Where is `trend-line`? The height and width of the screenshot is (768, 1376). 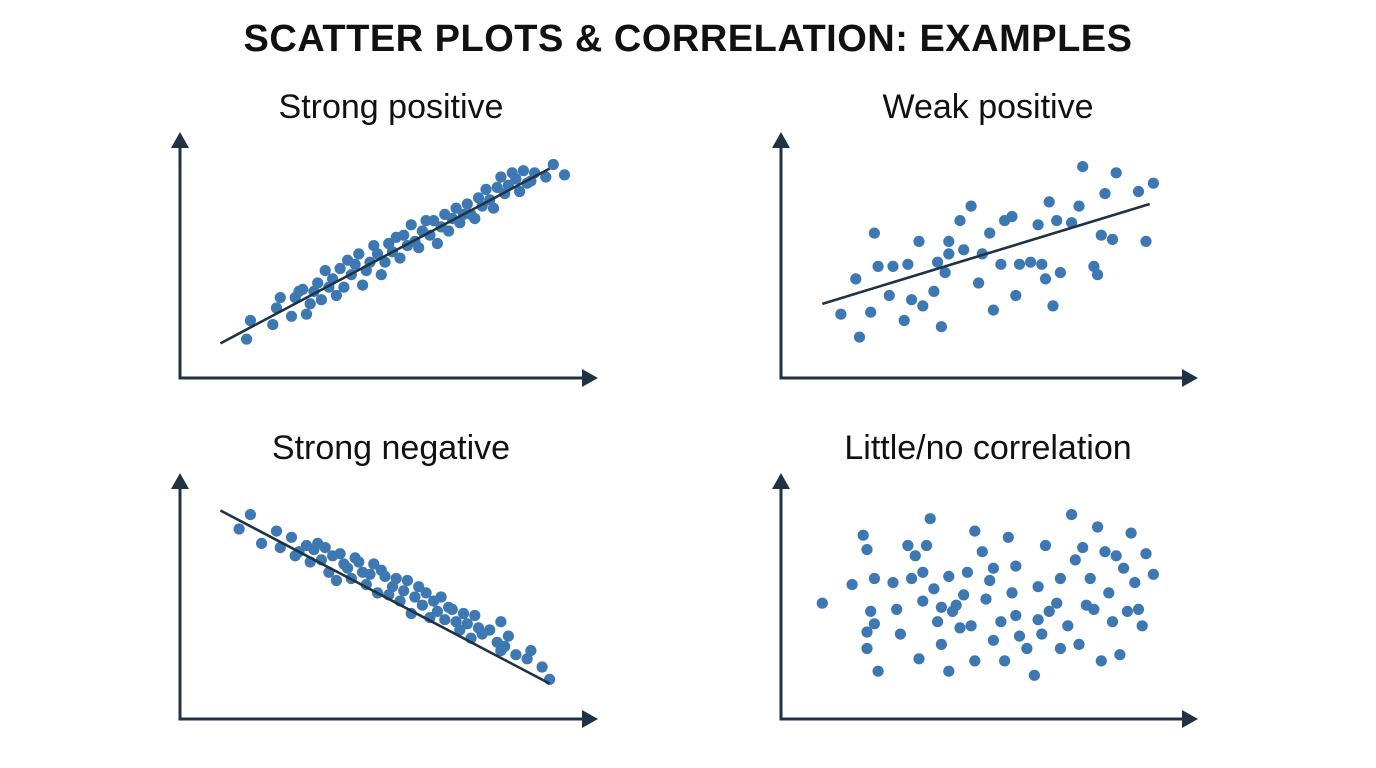 trend-line is located at coordinates (385, 597).